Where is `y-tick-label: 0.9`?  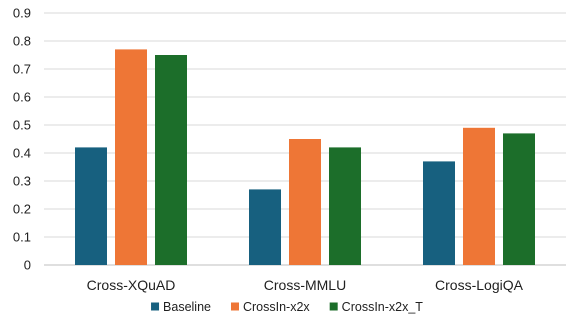 y-tick-label: 0.9 is located at coordinates (22, 13).